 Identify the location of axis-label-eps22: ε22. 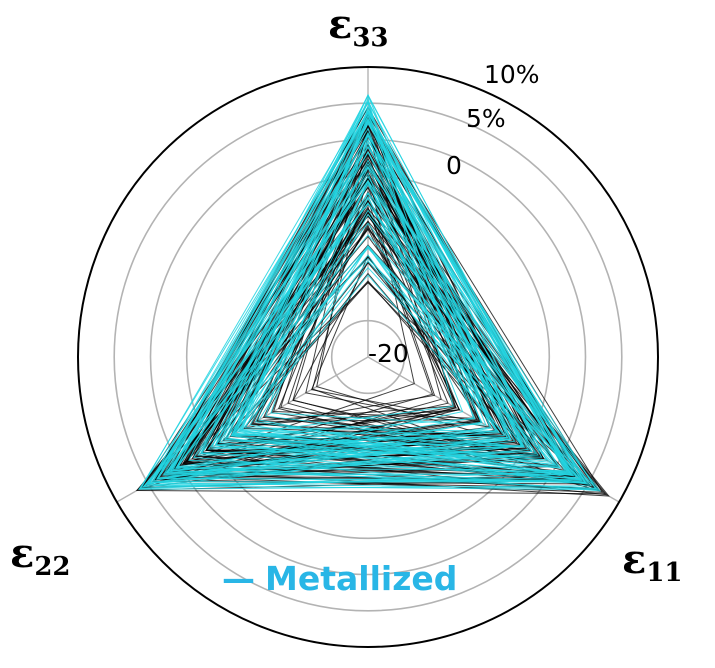
(40, 556).